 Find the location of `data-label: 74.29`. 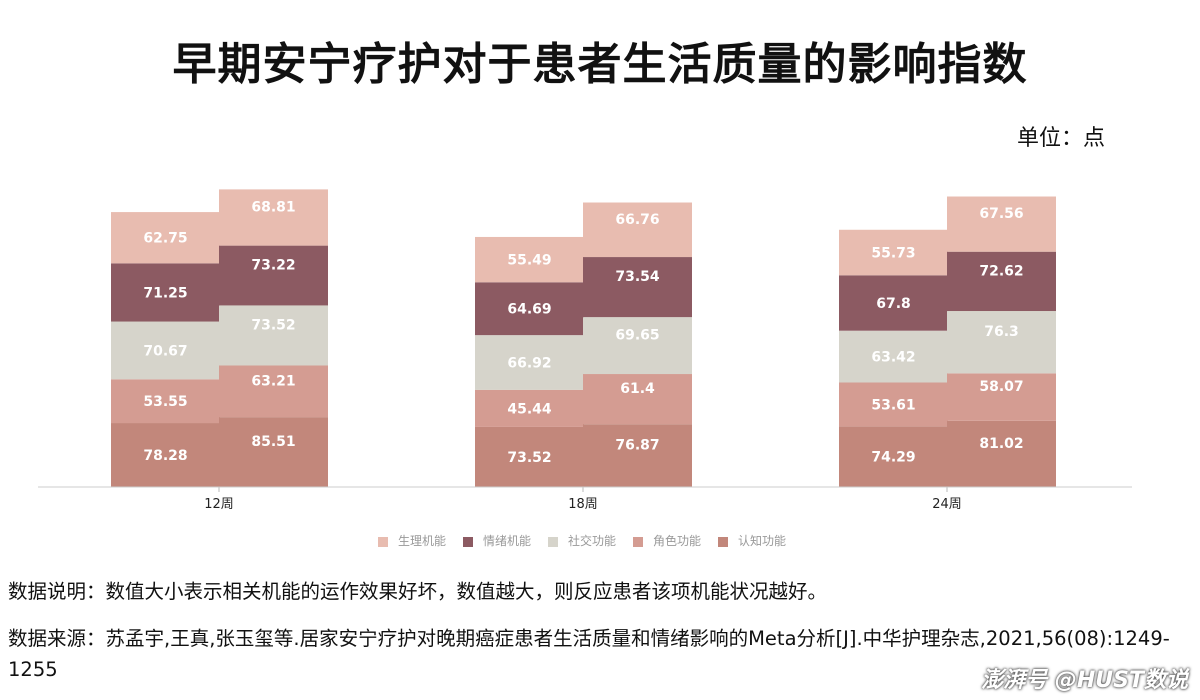

data-label: 74.29 is located at coordinates (893, 458).